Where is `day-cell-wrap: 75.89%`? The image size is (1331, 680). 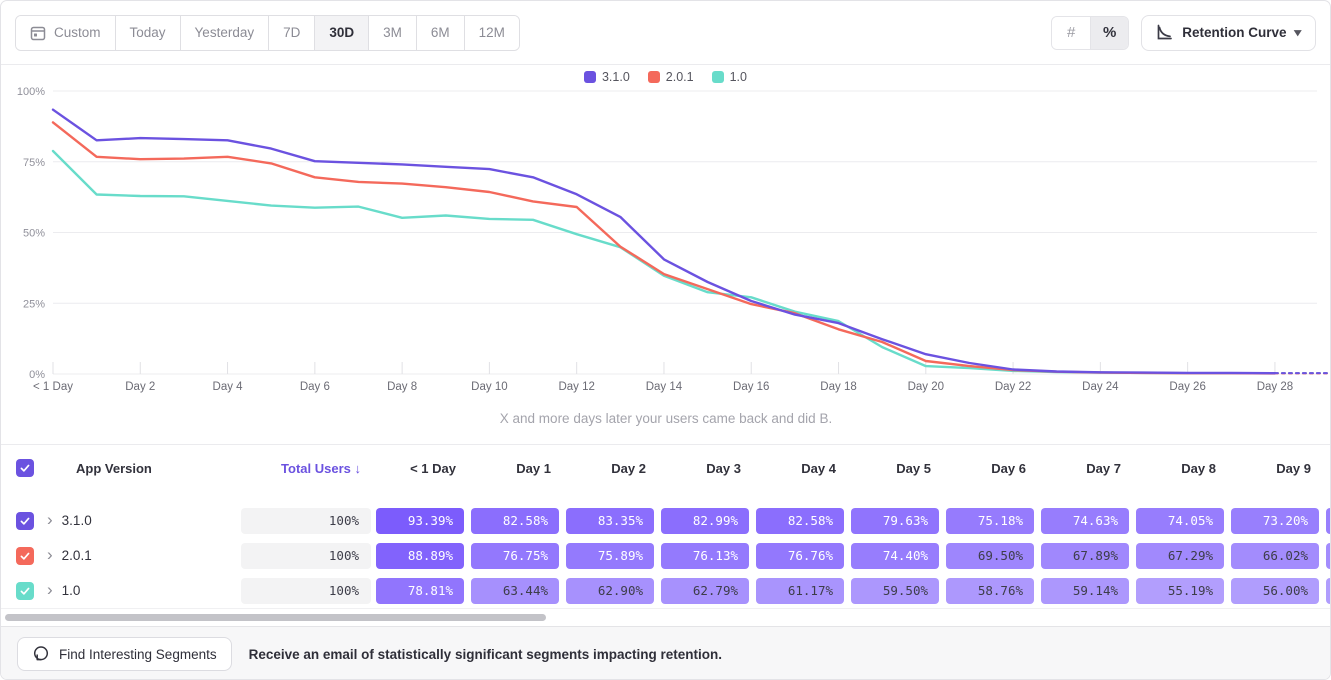
day-cell-wrap: 75.89% is located at coordinates (613, 555).